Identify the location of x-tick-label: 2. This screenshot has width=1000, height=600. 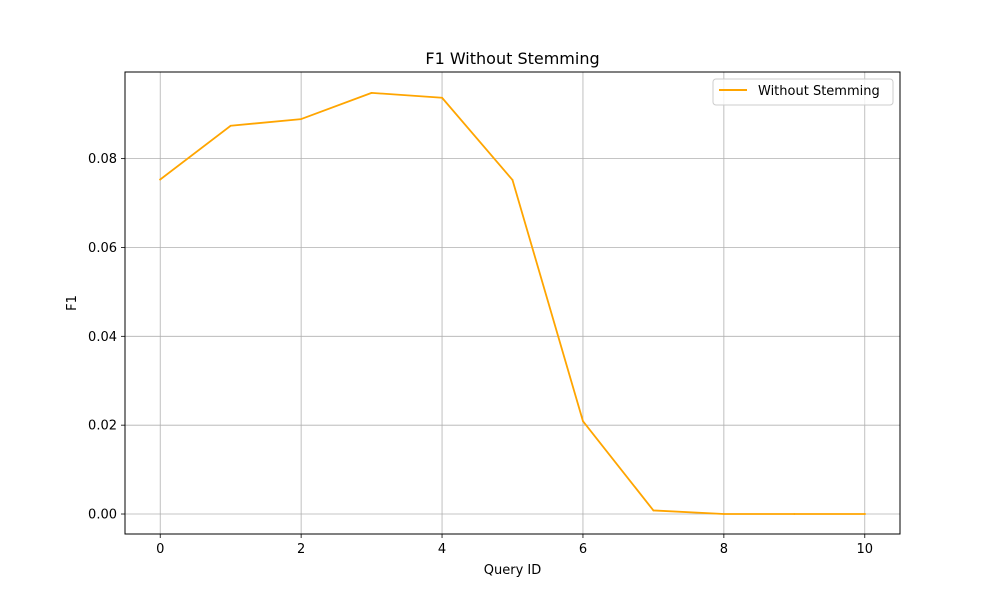
(301, 549).